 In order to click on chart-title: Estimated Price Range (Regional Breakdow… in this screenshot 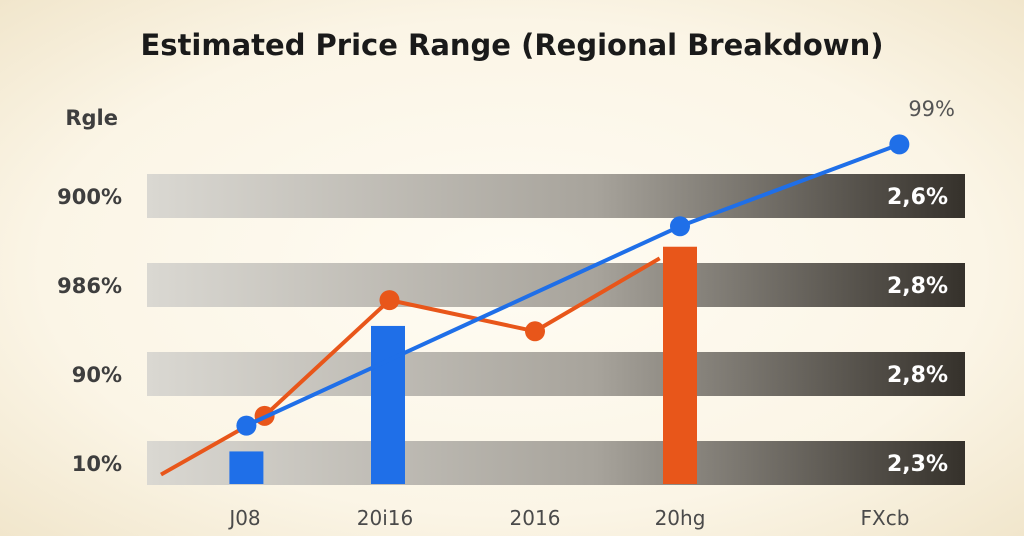, I will do `click(512, 45)`.